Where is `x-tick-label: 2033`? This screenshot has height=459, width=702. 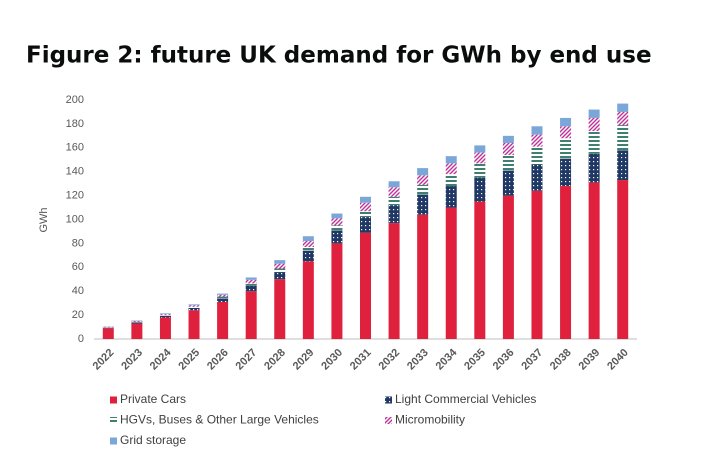
x-tick-label: 2033 is located at coordinates (418, 360).